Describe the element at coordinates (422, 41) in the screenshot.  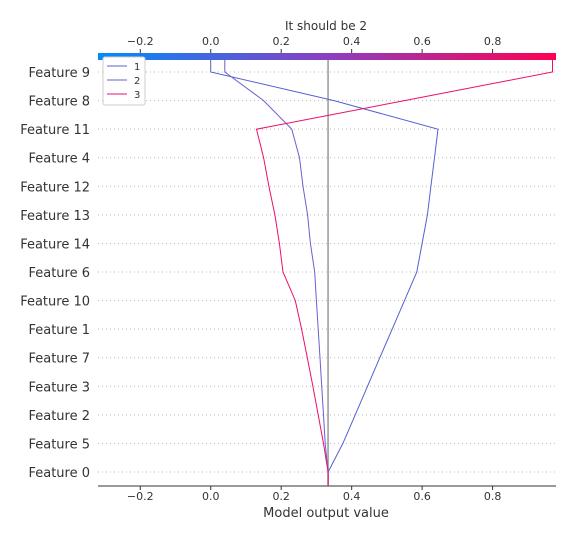
I see `top-tick-label: 0.6` at that location.